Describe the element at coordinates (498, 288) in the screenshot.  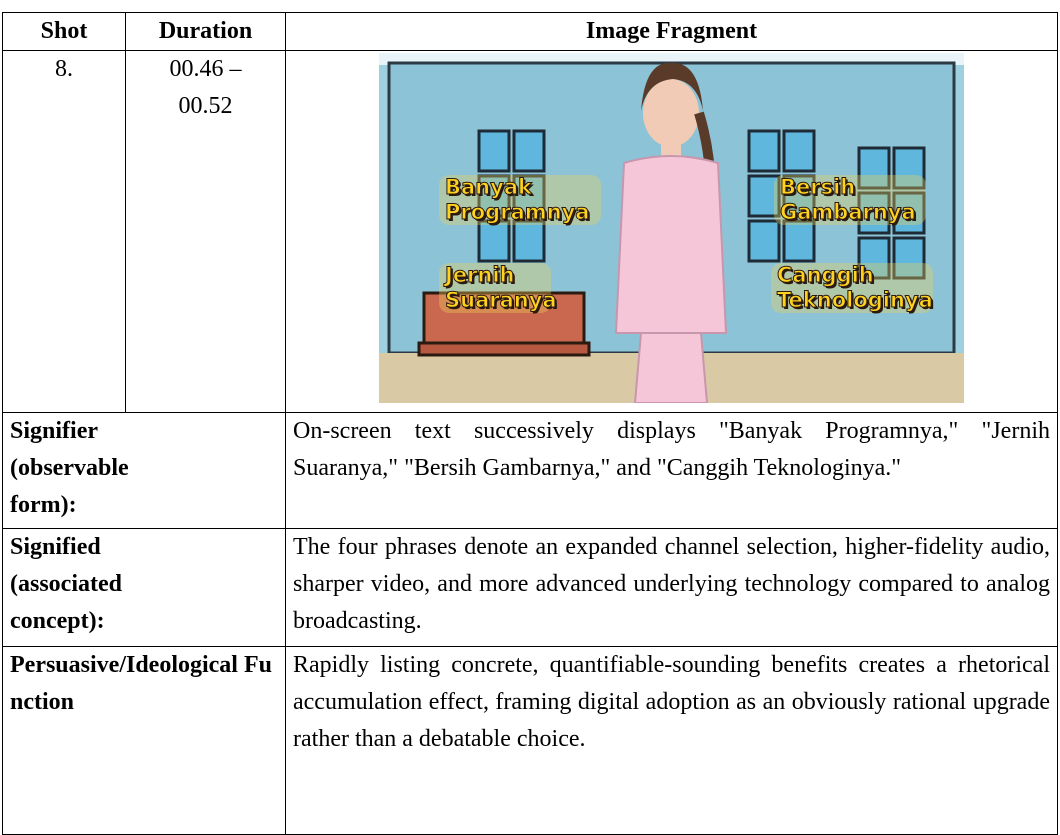
I see `image-label: Jernih Suaranya` at that location.